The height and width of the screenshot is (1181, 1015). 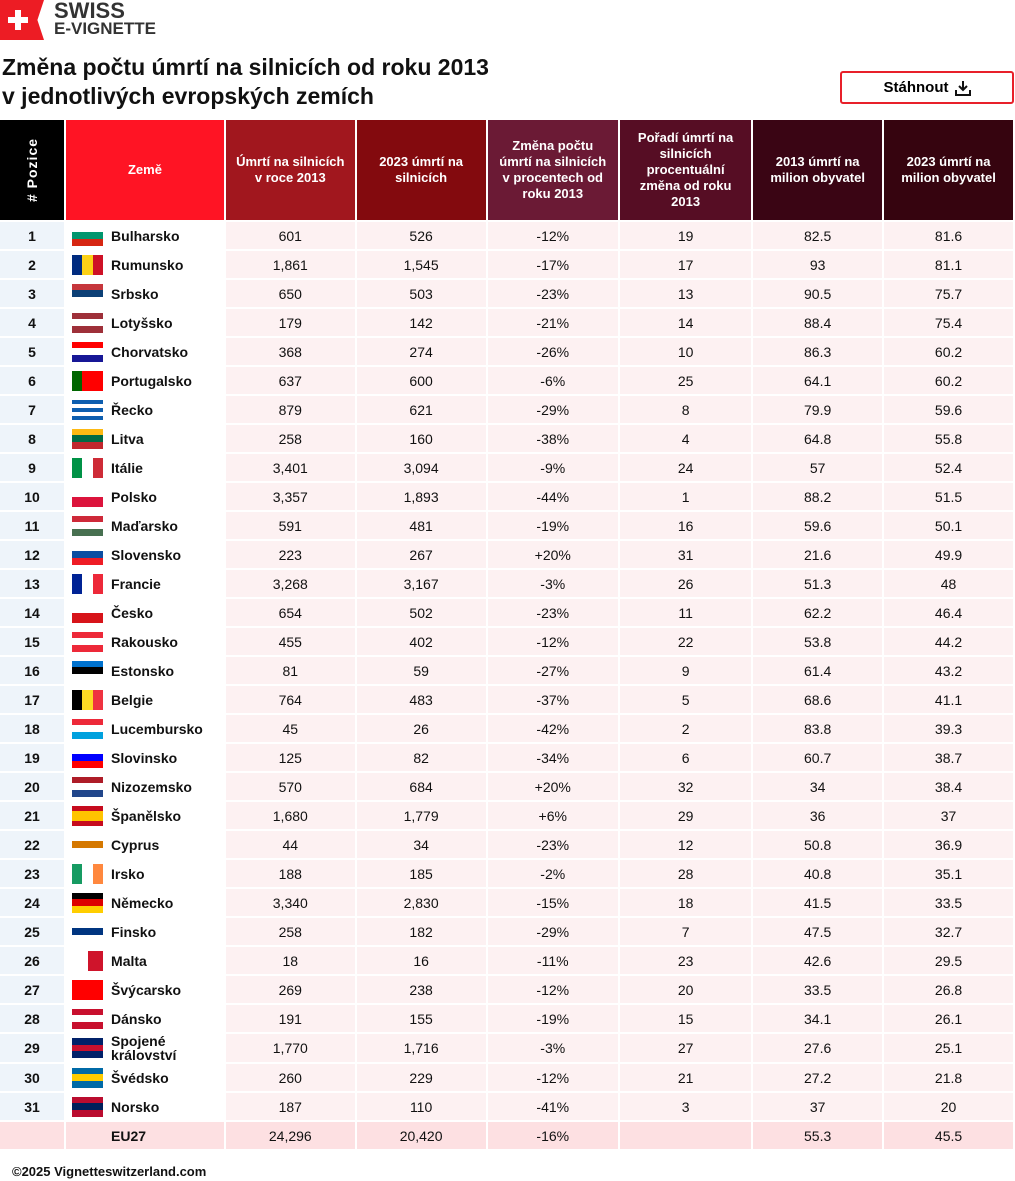 I want to click on value-cell: 88.4, so click(x=818, y=321).